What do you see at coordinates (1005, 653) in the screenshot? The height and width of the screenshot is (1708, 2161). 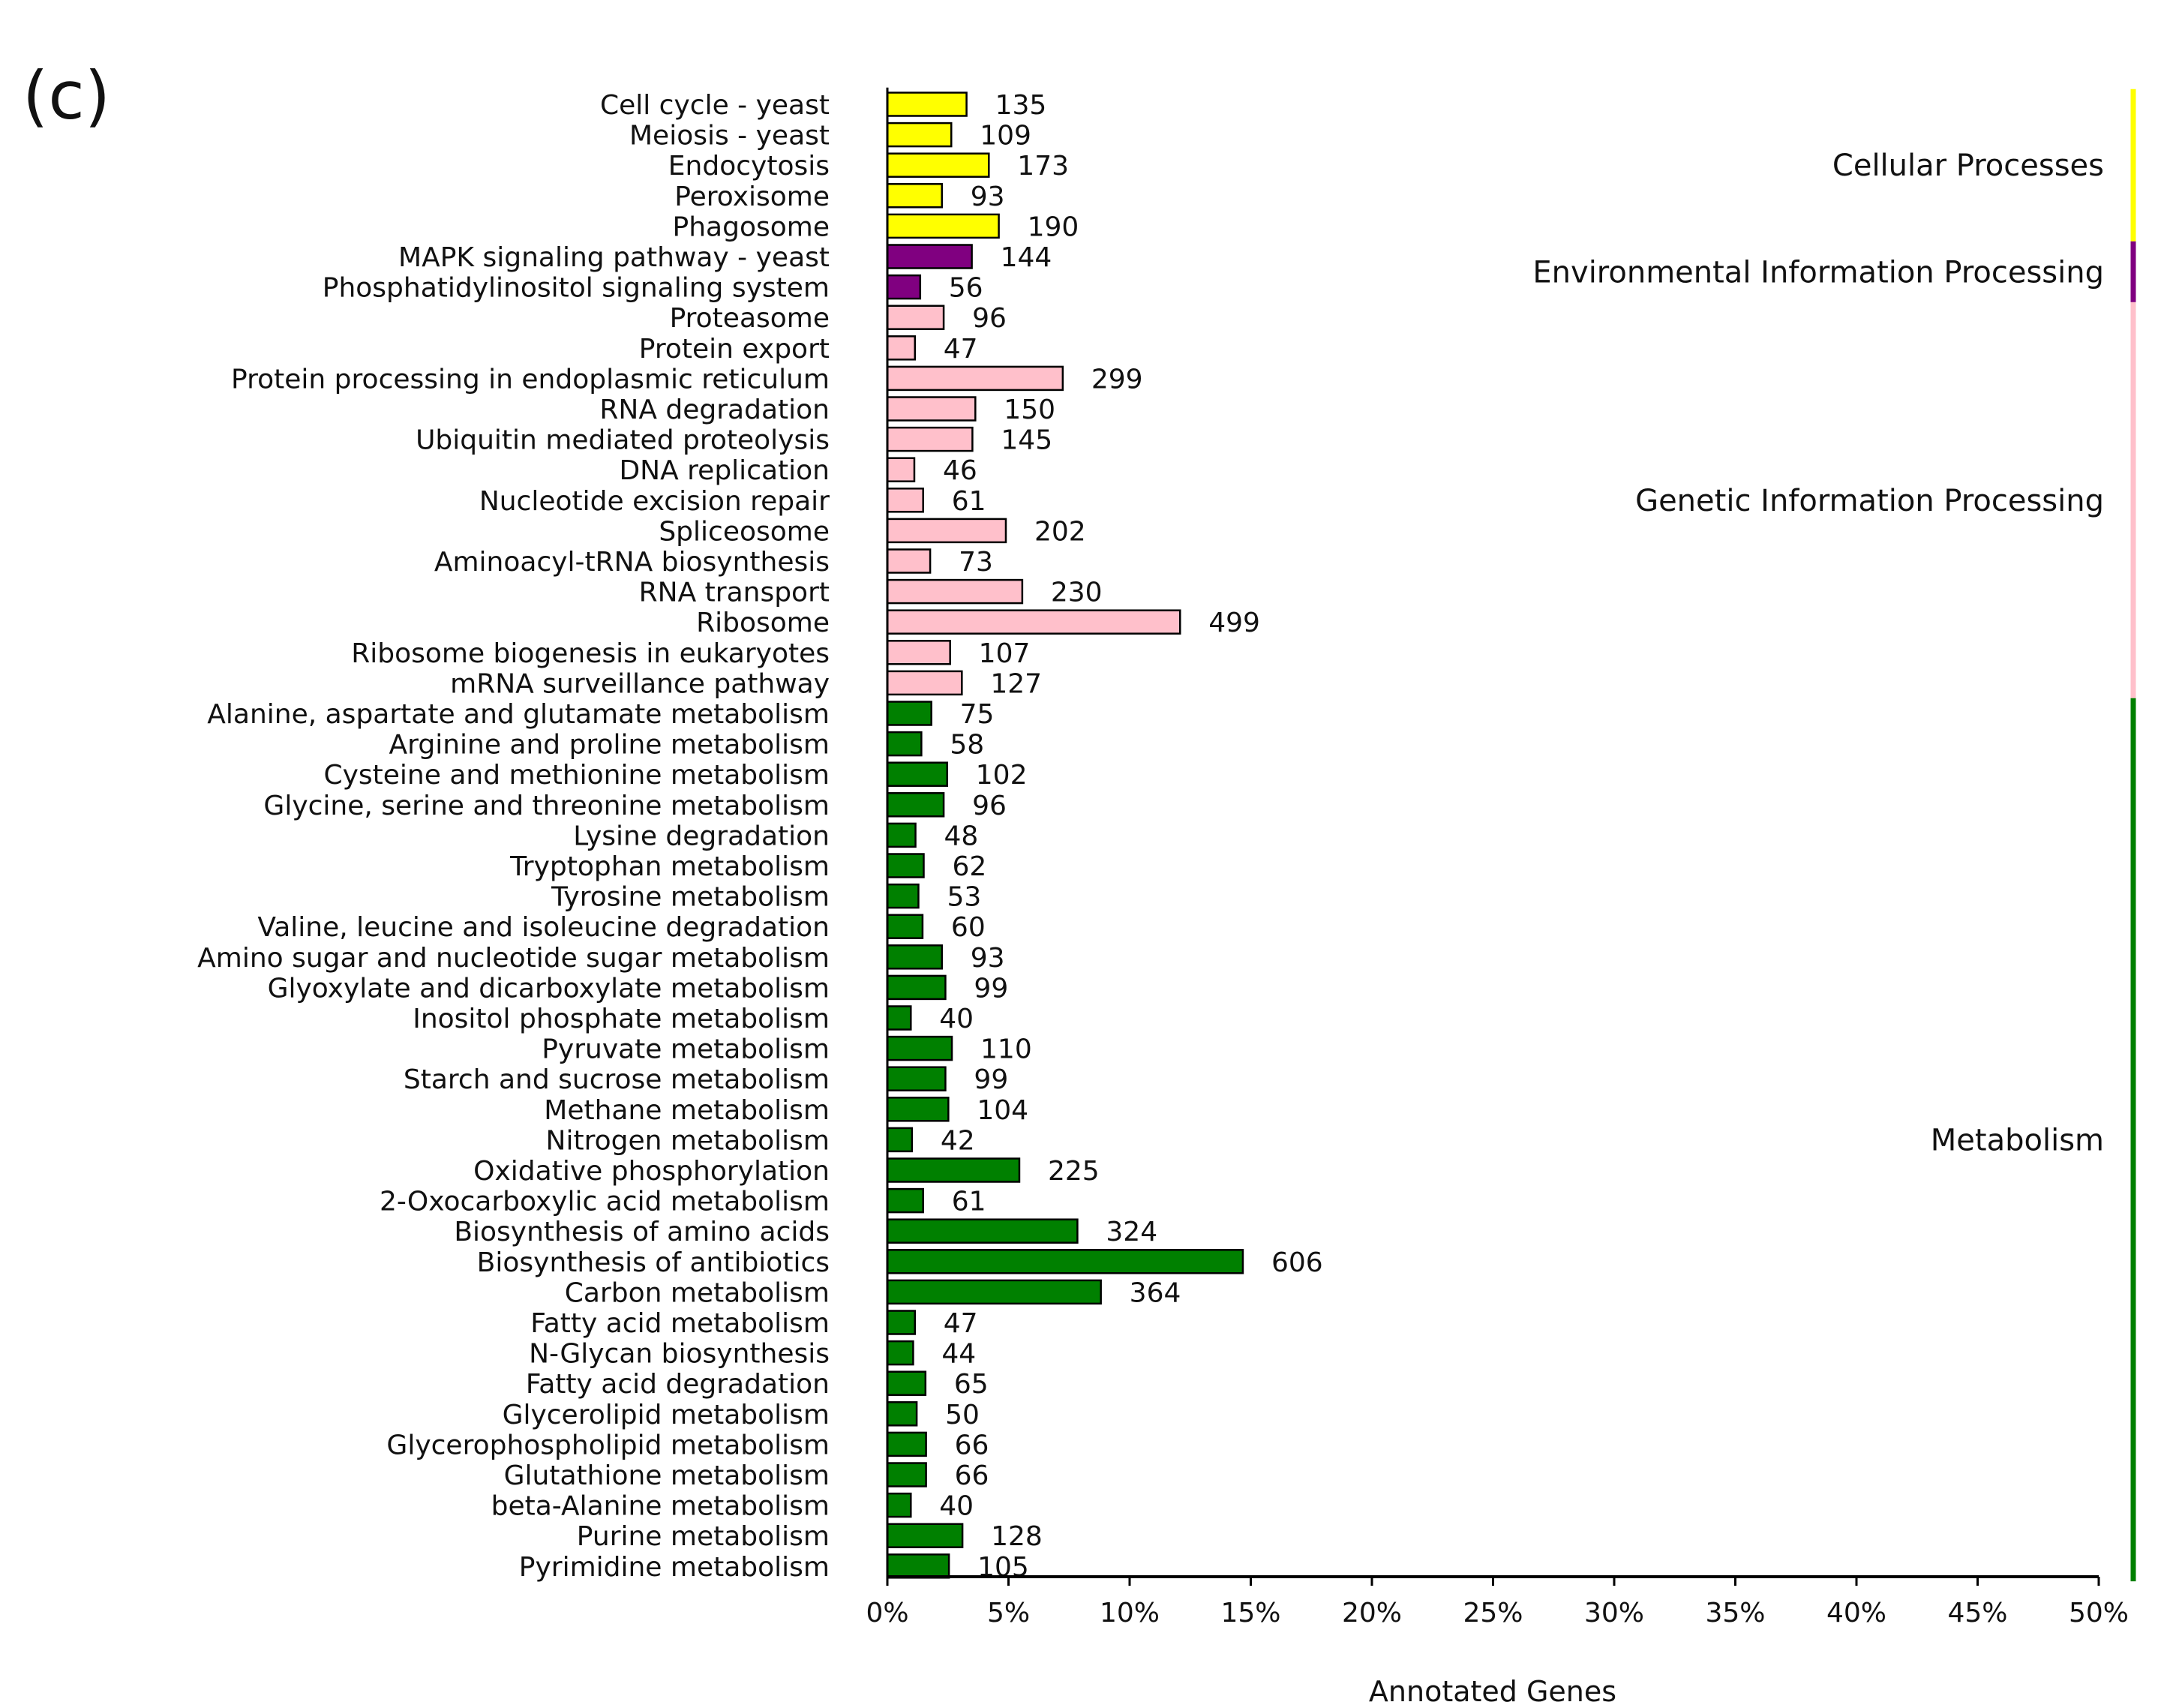 I see `bar-value-ribosome-biogenesis-in-eukaryotes: 107` at bounding box center [1005, 653].